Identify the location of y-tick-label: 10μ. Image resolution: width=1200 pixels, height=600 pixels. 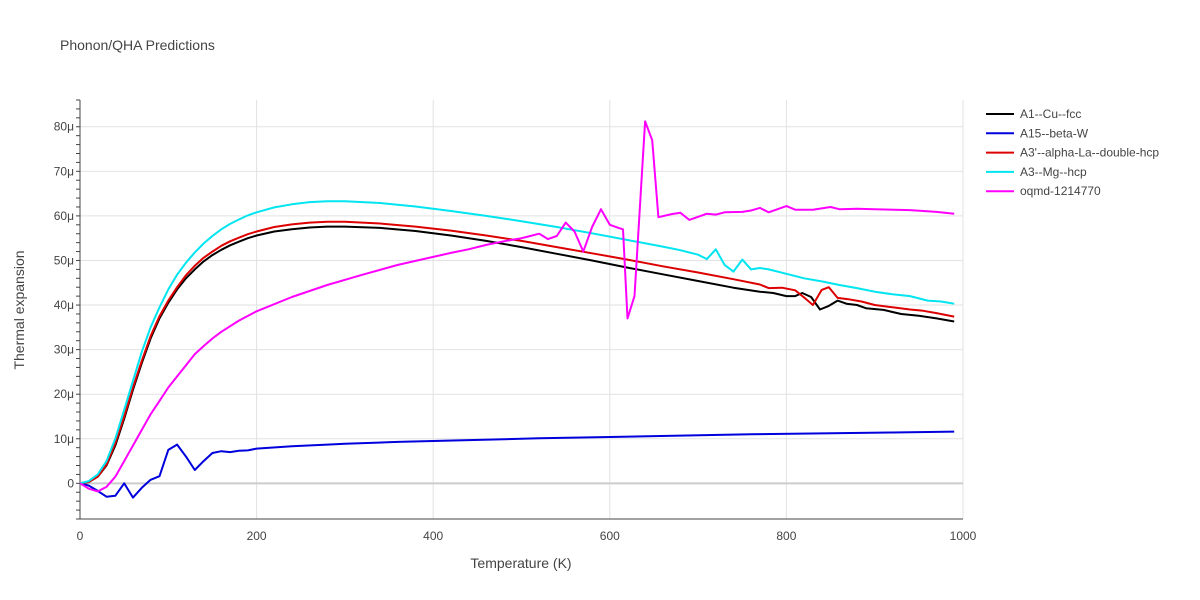
(64, 439).